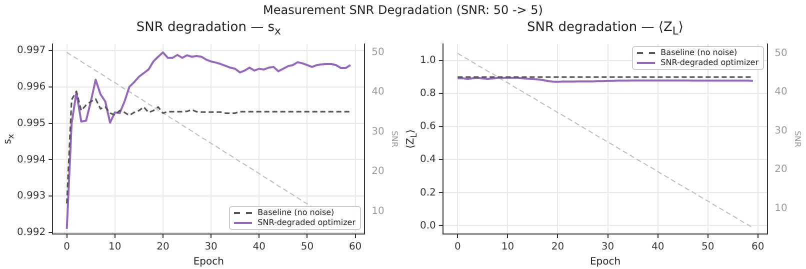  Describe the element at coordinates (605, 29) in the screenshot. I see `chart-title: SNR degradation — ⟨Z$_{L}$⟩` at that location.